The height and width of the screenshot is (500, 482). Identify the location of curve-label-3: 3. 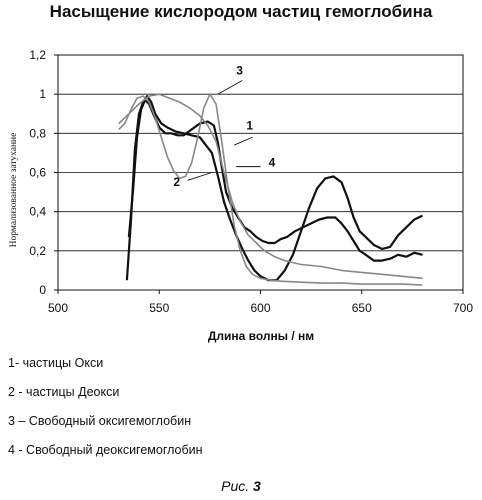
(239, 71).